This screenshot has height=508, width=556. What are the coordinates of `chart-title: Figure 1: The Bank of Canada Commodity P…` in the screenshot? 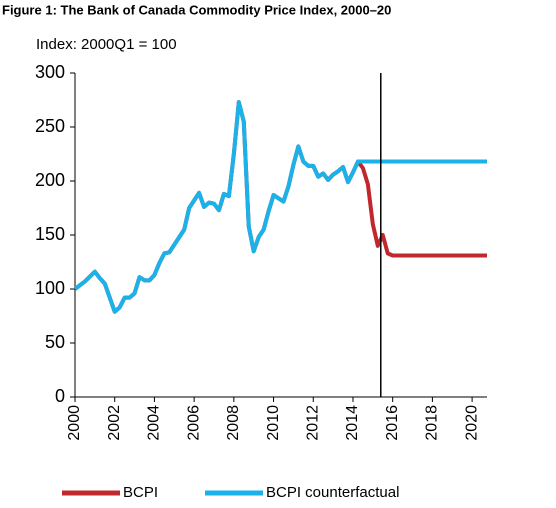 It's located at (196, 9).